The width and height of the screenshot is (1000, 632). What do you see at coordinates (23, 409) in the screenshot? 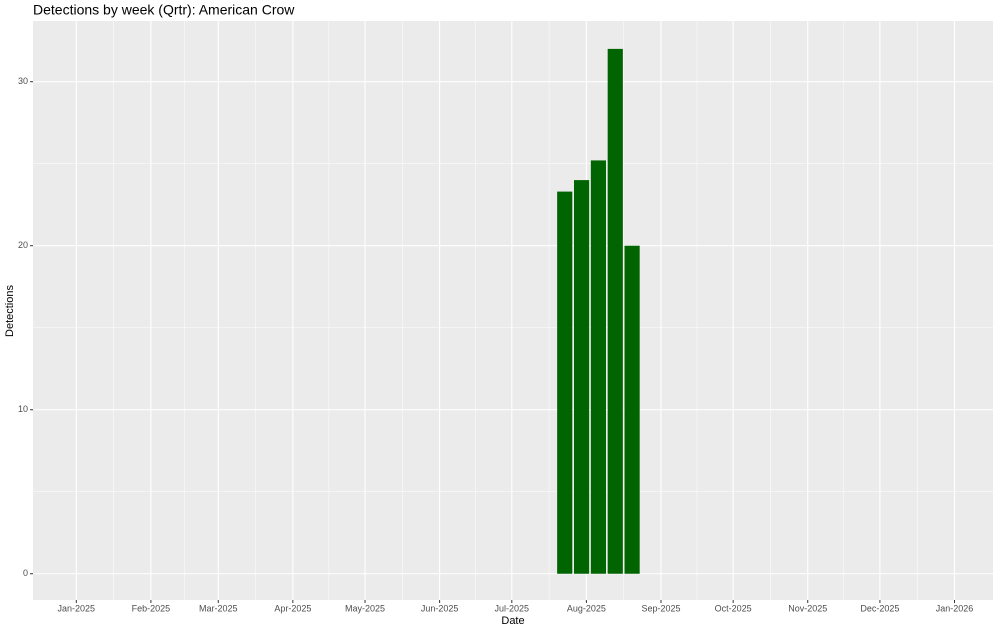
I see `y-tick-label: 10` at bounding box center [23, 409].